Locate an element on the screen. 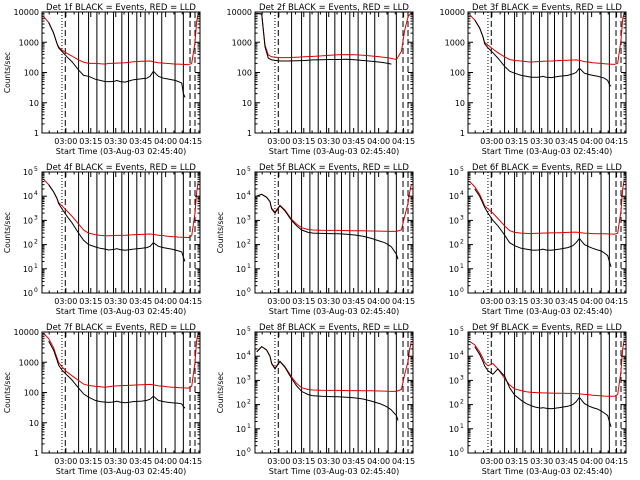  y-tick-exponent: 3 is located at coordinates (249, 217).